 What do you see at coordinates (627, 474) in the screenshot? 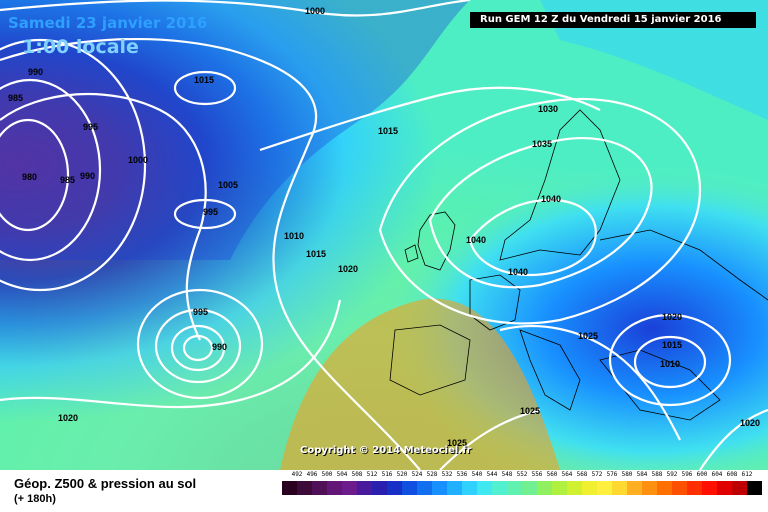
I see `scale-tick-label: 580` at bounding box center [627, 474].